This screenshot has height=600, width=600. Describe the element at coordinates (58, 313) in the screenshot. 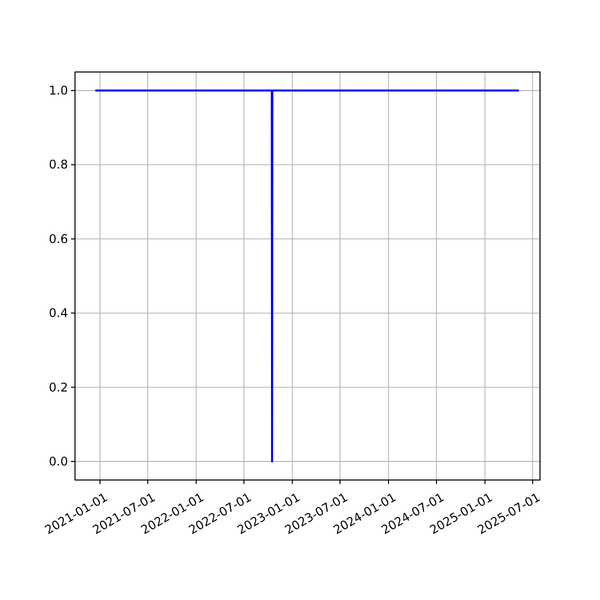

I see `y-tick-label: 0.4` at that location.